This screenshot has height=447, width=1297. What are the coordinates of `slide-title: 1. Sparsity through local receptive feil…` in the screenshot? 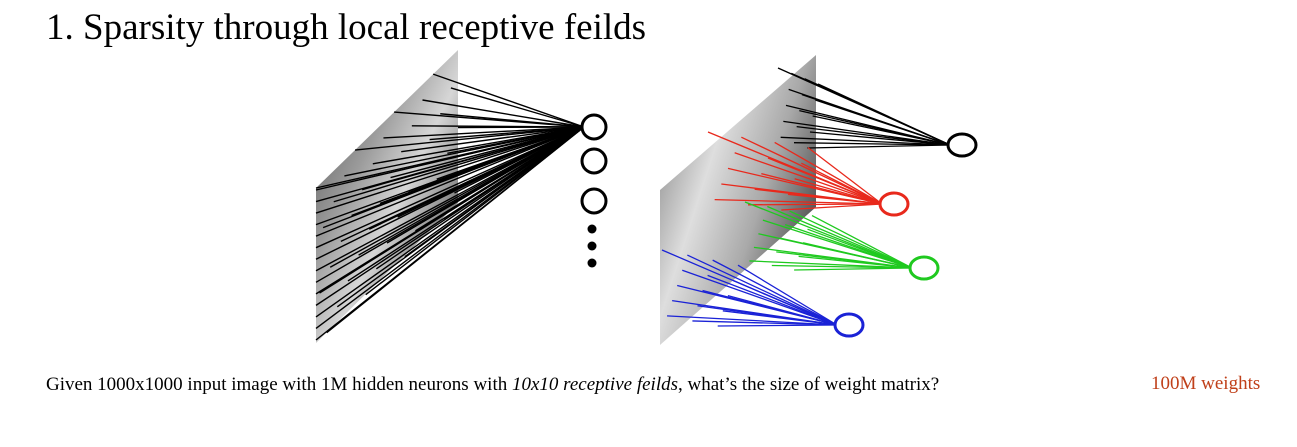 It's located at (346, 27).